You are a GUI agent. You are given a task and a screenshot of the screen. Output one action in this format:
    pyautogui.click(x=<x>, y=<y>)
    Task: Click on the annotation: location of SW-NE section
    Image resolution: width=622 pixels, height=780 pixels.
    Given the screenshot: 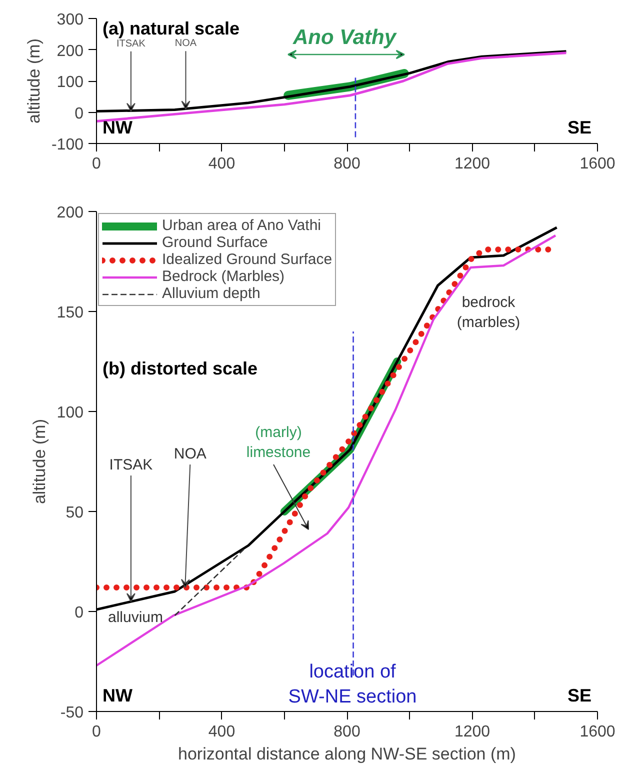 What is the action you would take?
    pyautogui.click(x=352, y=684)
    